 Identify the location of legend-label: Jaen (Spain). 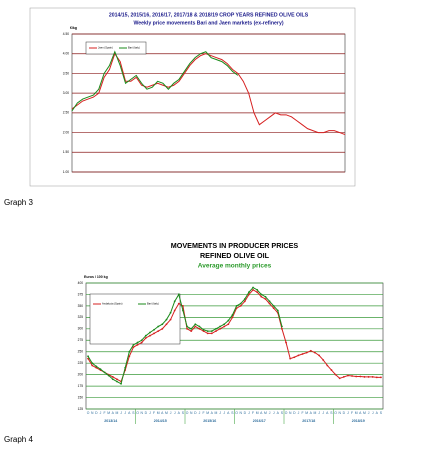
(105, 48).